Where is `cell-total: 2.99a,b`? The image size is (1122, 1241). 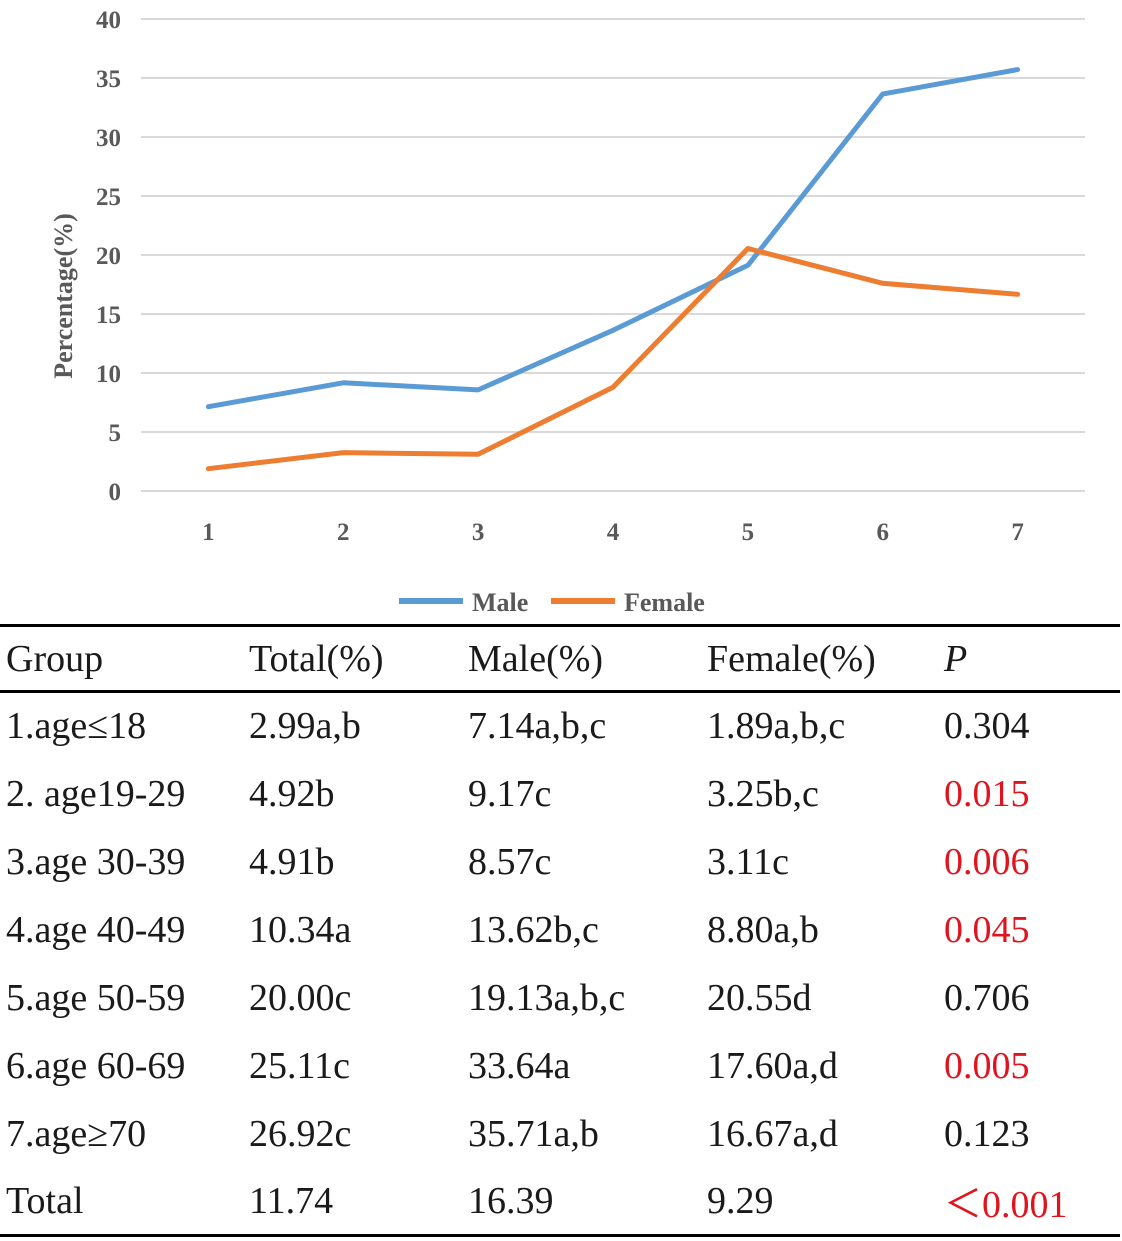 cell-total: 2.99a,b is located at coordinates (305, 726).